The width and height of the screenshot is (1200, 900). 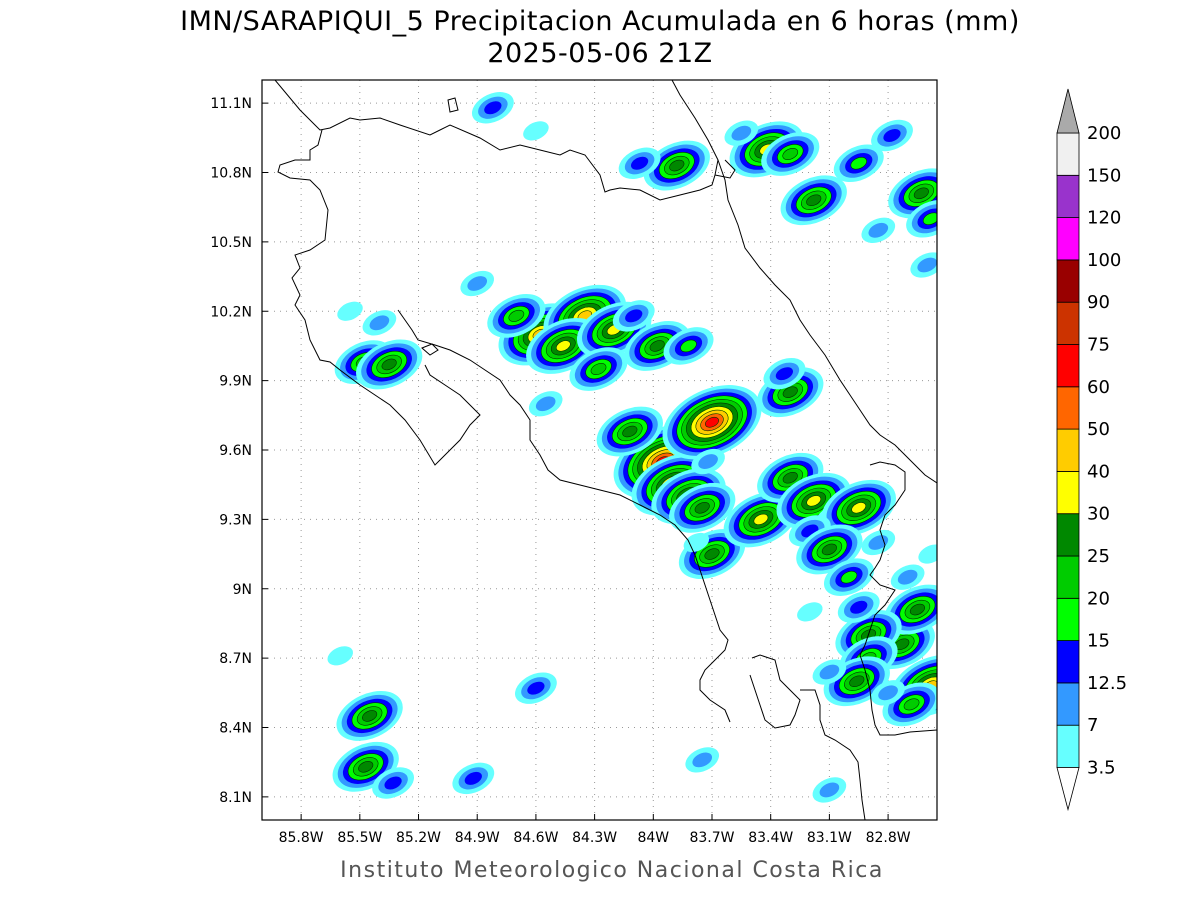 What do you see at coordinates (430, 349) in the screenshot?
I see `island-nicoya` at bounding box center [430, 349].